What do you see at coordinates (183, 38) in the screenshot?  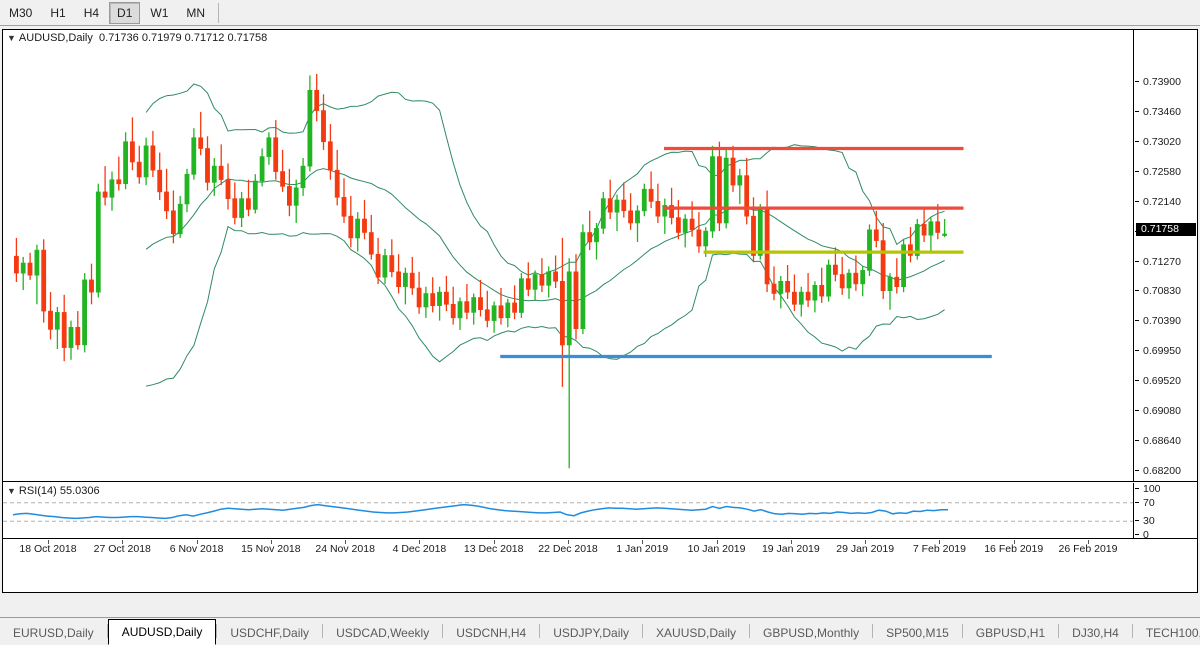 I see `chart-ohlc-values: 0.71736 0.71979 0.71712 0.71758` at bounding box center [183, 38].